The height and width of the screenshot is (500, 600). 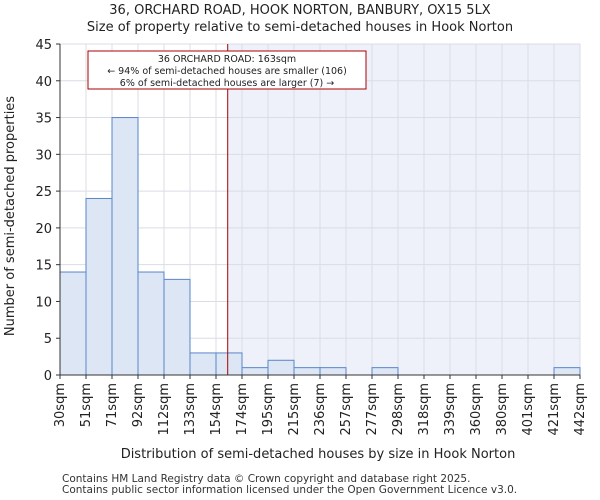 What do you see at coordinates (580, 409) in the screenshot?
I see `x-tick-label: 442sqm` at bounding box center [580, 409].